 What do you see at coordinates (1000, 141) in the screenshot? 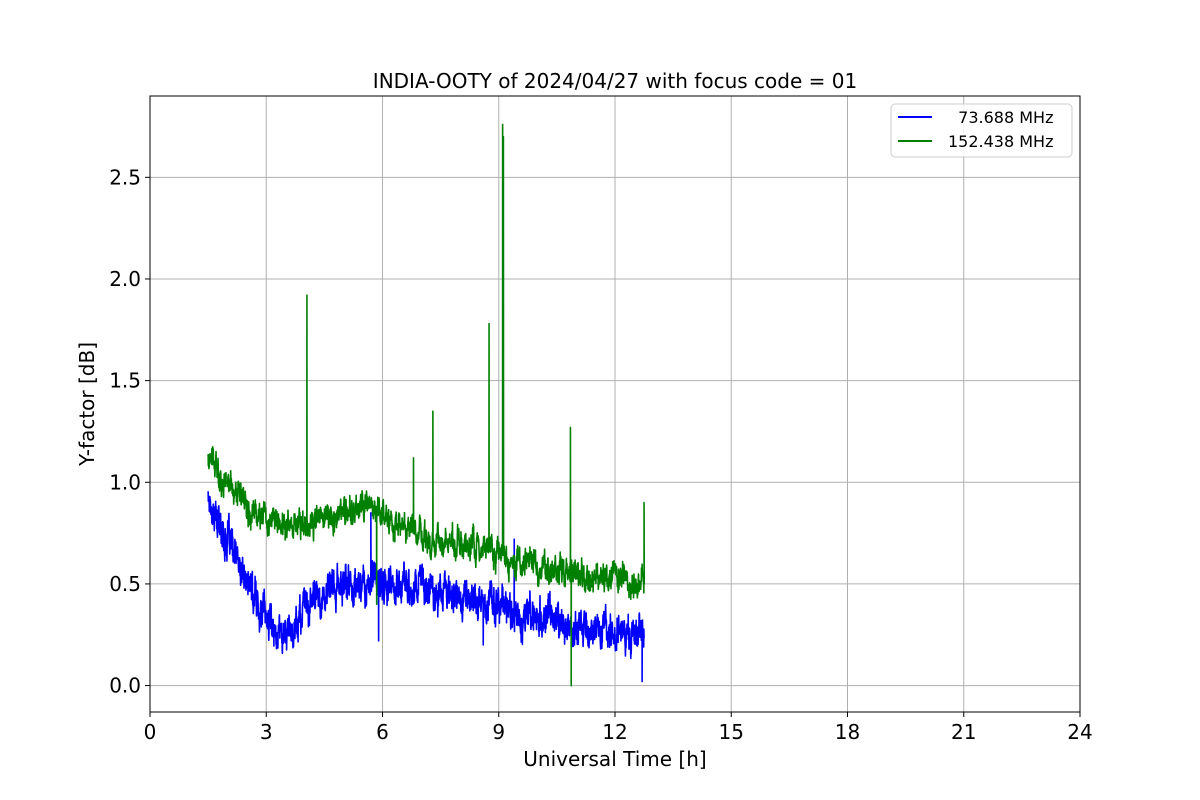
I see `legend-label-152mhz: 152.438 MHz` at bounding box center [1000, 141].